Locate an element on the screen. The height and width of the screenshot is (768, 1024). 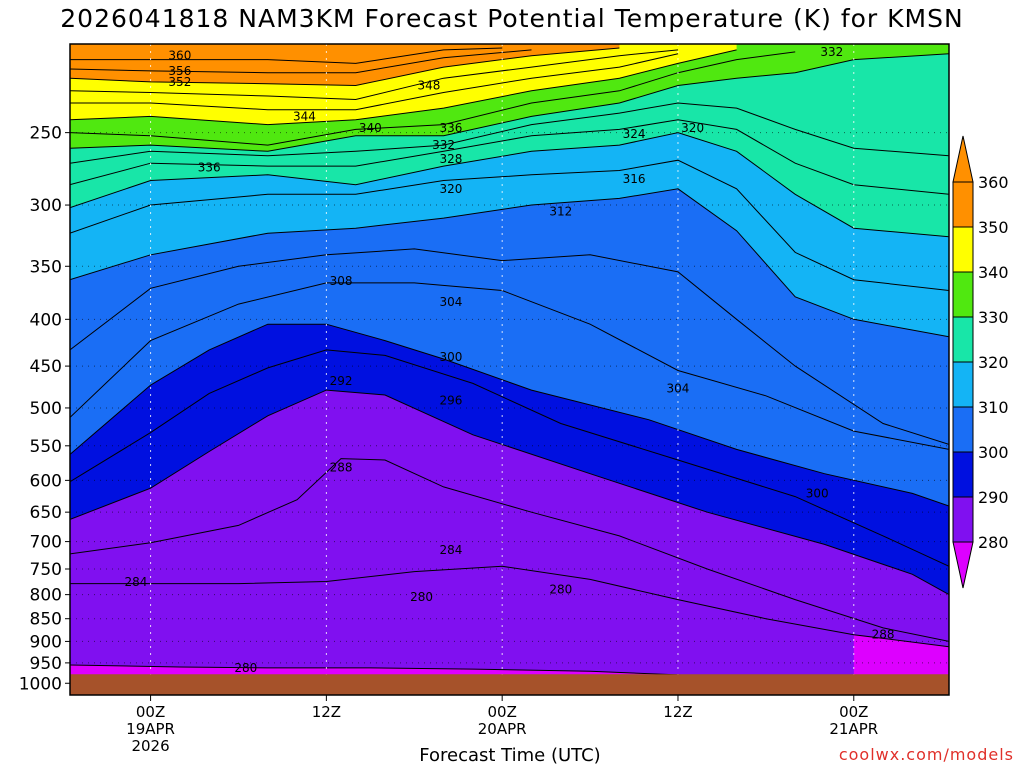
colorbar-bottom-arrow is located at coordinates (963, 565).